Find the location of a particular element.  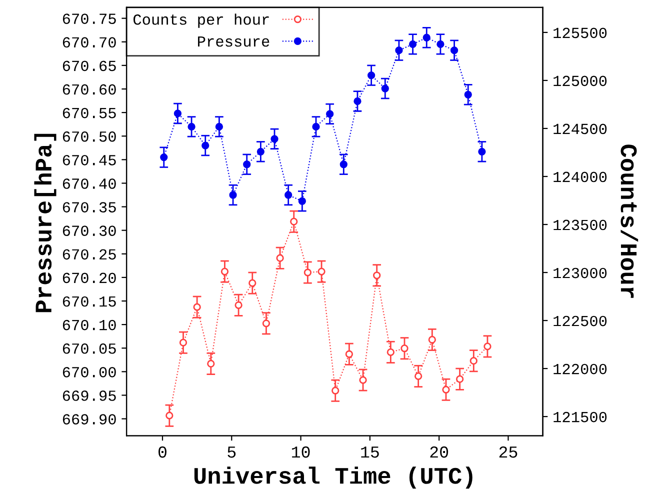

y2-tick-label: 125000 is located at coordinates (580, 81).